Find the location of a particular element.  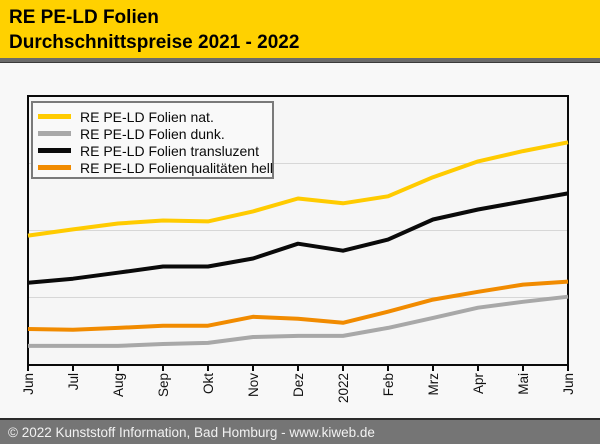

legend-item: RE PE-LD Folien dunk. is located at coordinates (155, 133).